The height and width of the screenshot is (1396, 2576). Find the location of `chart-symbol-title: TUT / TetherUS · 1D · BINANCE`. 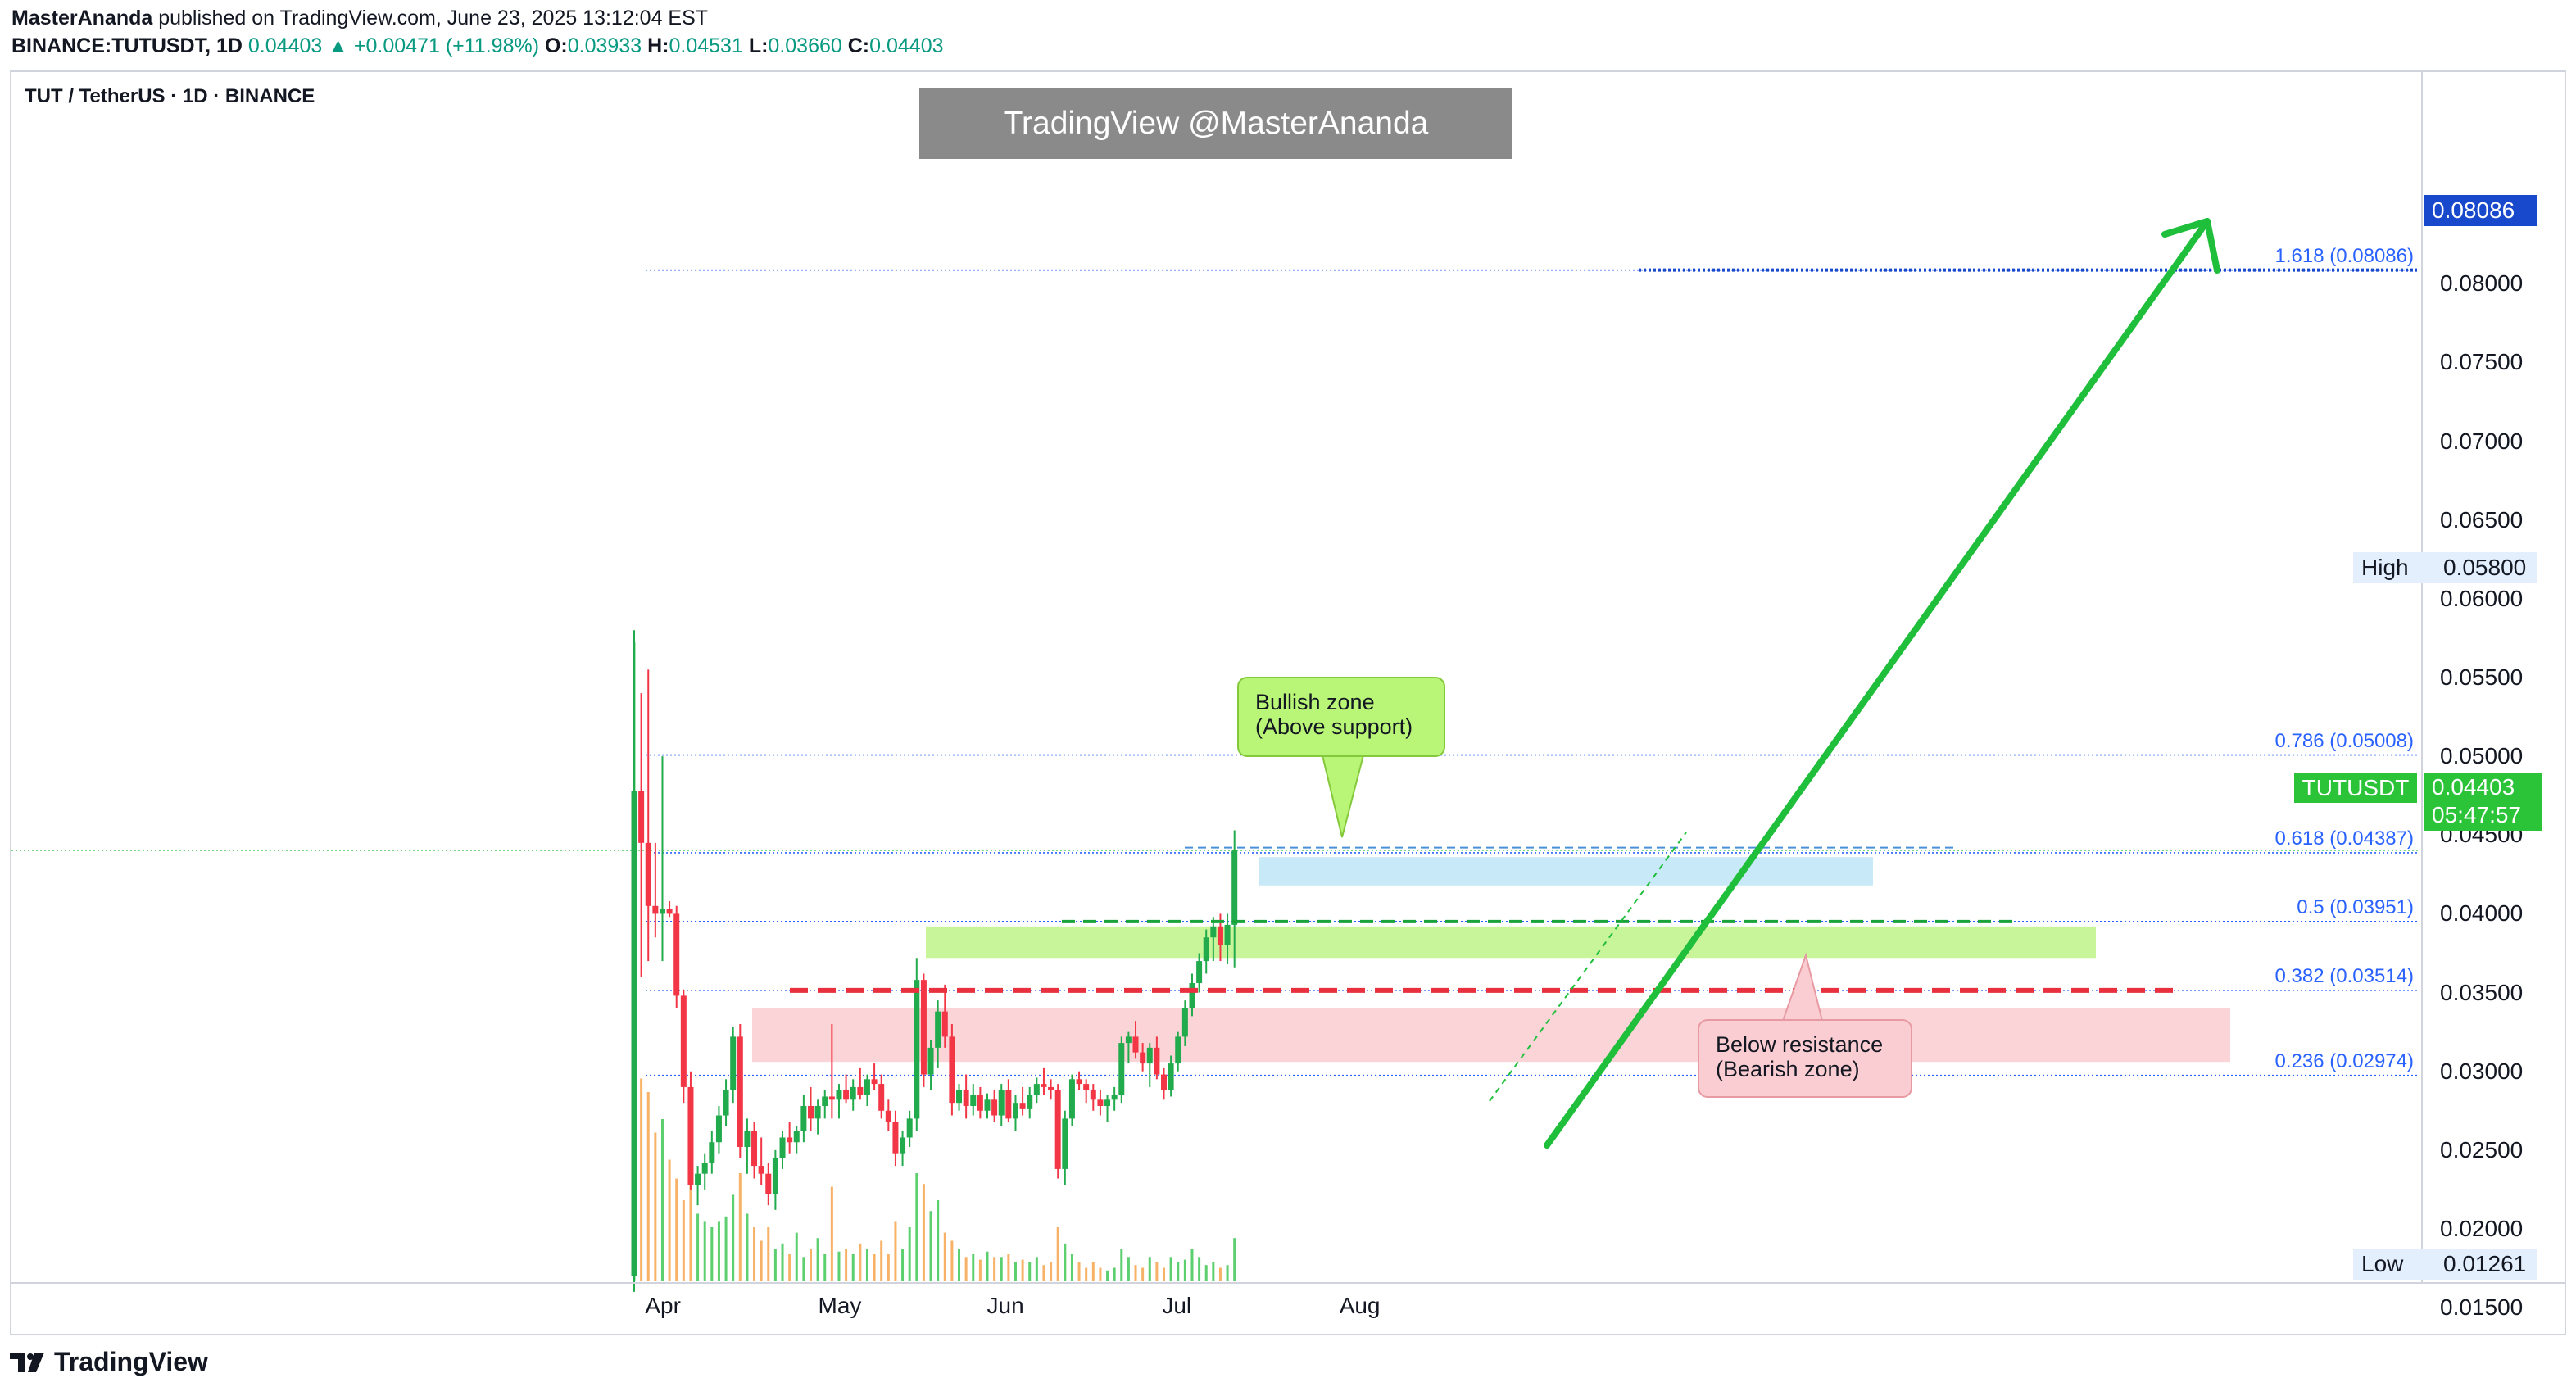

chart-symbol-title: TUT / TetherUS · 1D · BINANCE is located at coordinates (170, 96).